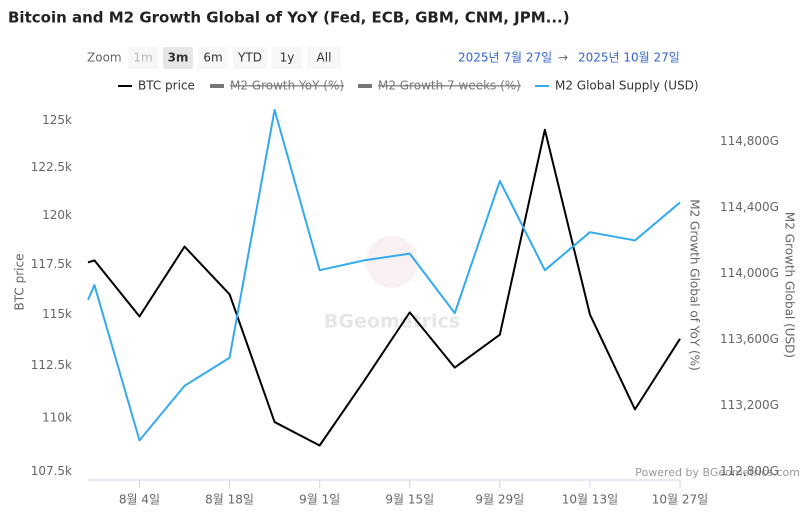  Describe the element at coordinates (57, 417) in the screenshot. I see `y-tick-label: 110k` at that location.